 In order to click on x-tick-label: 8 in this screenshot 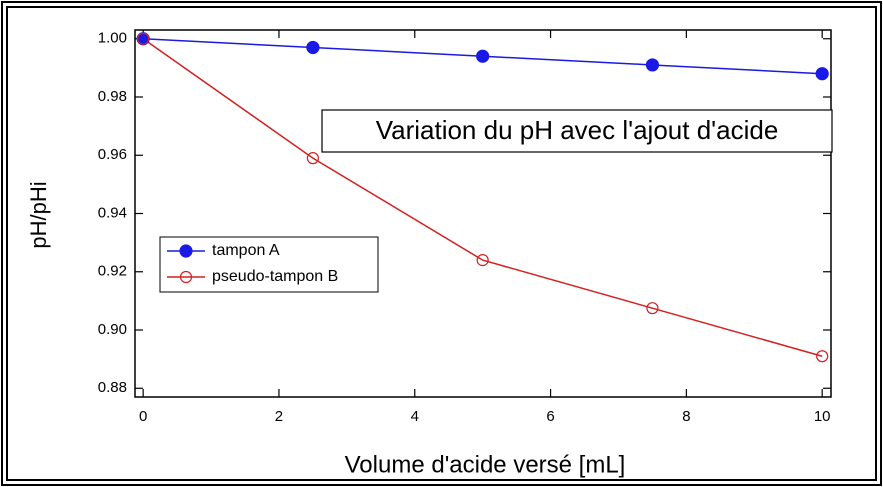, I will do `click(686, 416)`.